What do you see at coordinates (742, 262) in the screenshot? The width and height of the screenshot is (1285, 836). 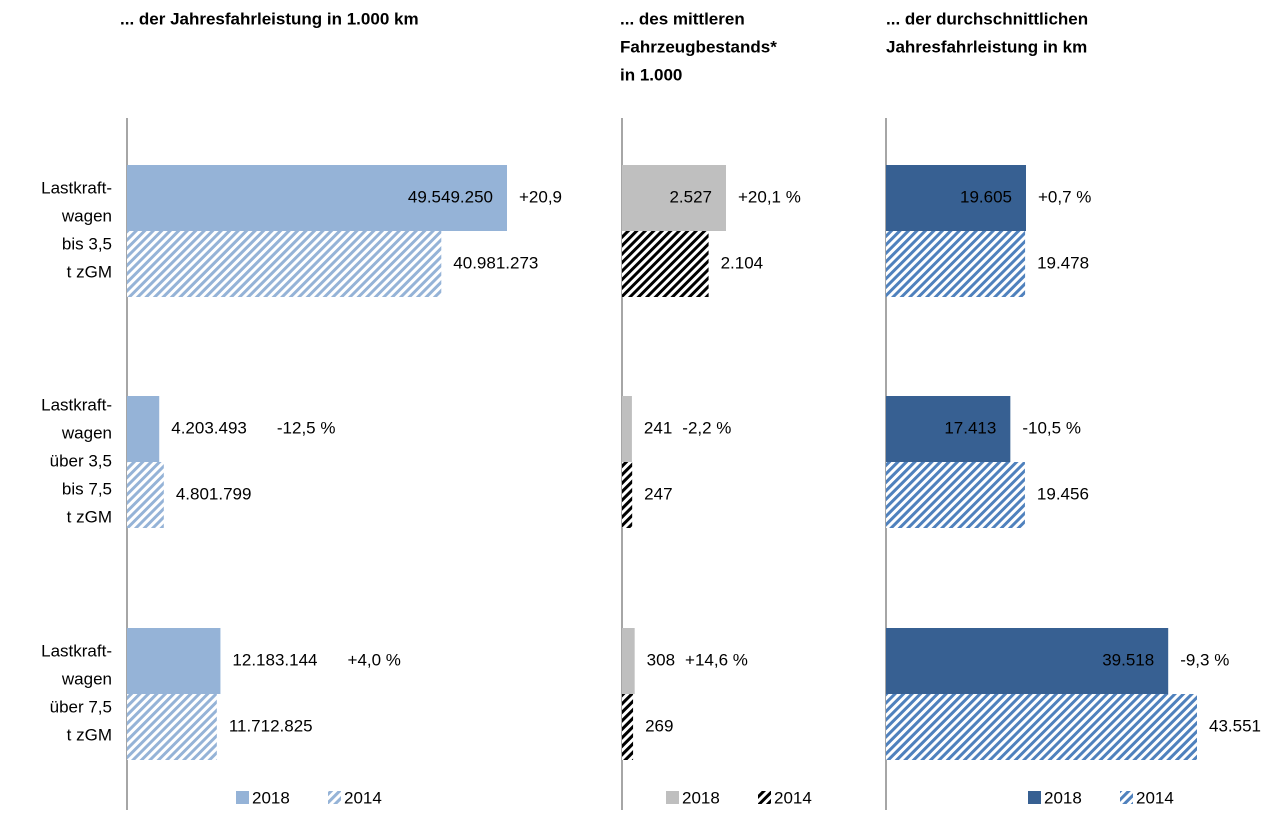 I see `value-label: 2.104` at bounding box center [742, 262].